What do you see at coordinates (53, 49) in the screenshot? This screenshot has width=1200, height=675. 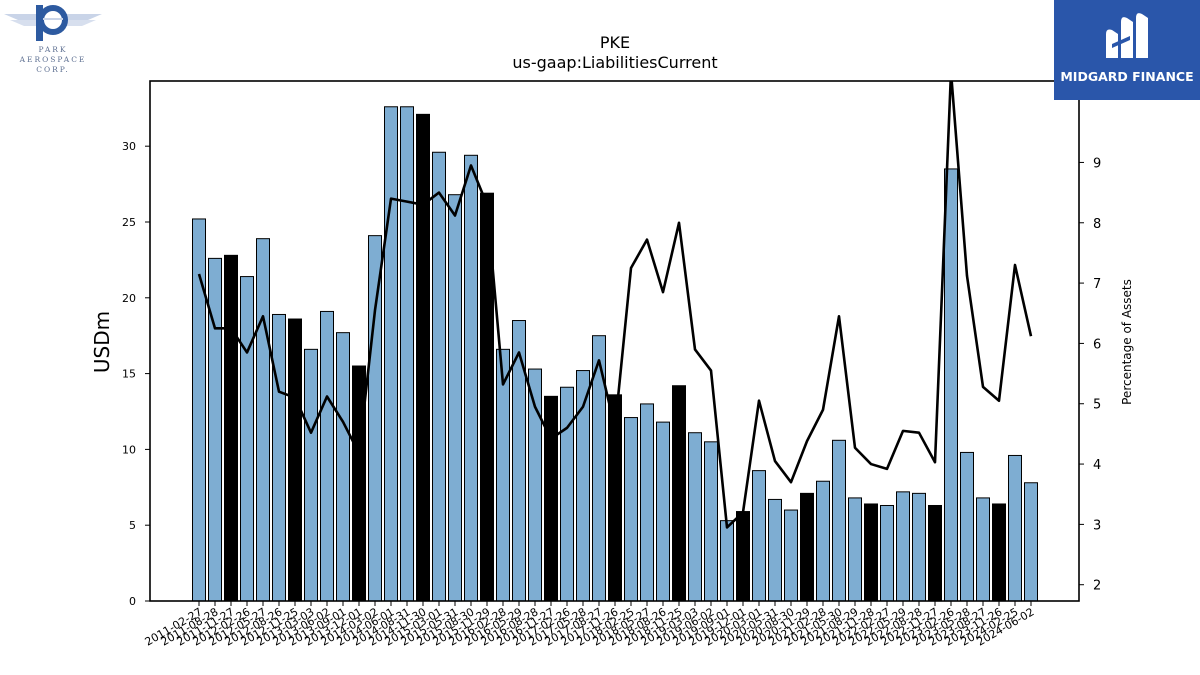 I see `logo-line-1: PARK` at bounding box center [53, 49].